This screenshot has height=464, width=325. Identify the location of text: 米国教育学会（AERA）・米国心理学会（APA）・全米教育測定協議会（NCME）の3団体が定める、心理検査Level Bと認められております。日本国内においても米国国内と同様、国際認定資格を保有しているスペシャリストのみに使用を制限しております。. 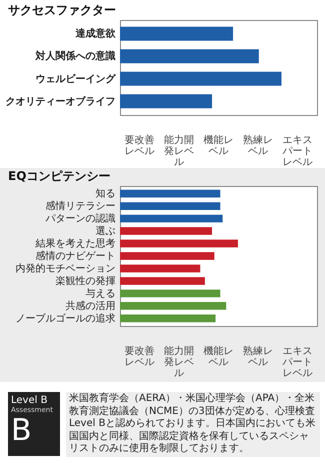
(193, 424).